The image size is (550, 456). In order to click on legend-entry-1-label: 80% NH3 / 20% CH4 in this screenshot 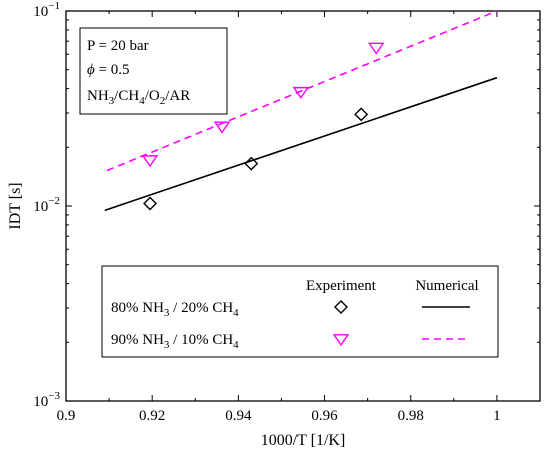, I will do `click(175, 309)`.